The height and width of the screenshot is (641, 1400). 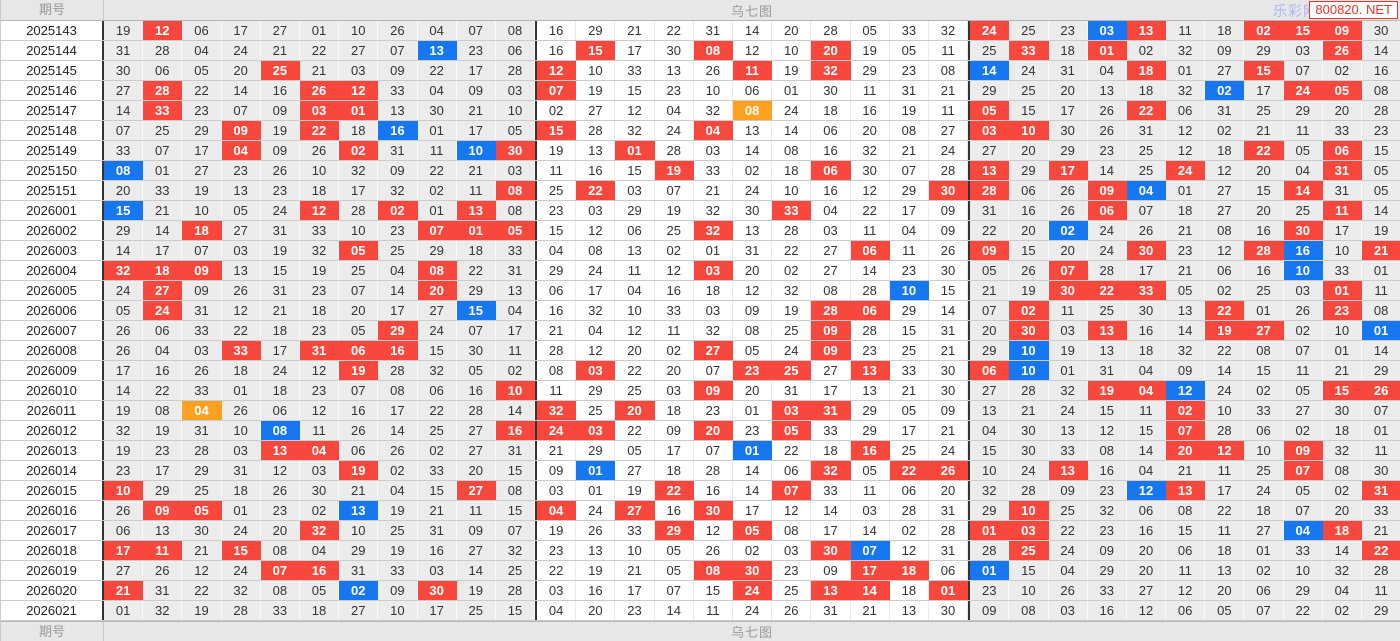 I want to click on number-cell: 09, so click(x=398, y=590).